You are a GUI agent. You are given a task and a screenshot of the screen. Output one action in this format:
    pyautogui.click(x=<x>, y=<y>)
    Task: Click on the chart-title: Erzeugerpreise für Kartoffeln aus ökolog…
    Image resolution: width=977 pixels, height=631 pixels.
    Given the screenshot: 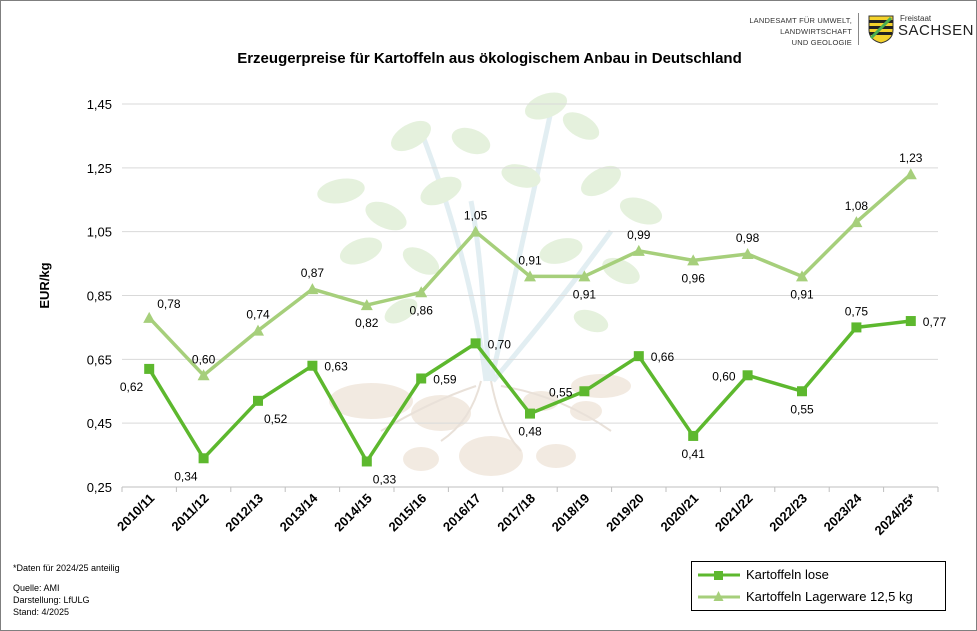 What is the action you would take?
    pyautogui.click(x=489, y=58)
    